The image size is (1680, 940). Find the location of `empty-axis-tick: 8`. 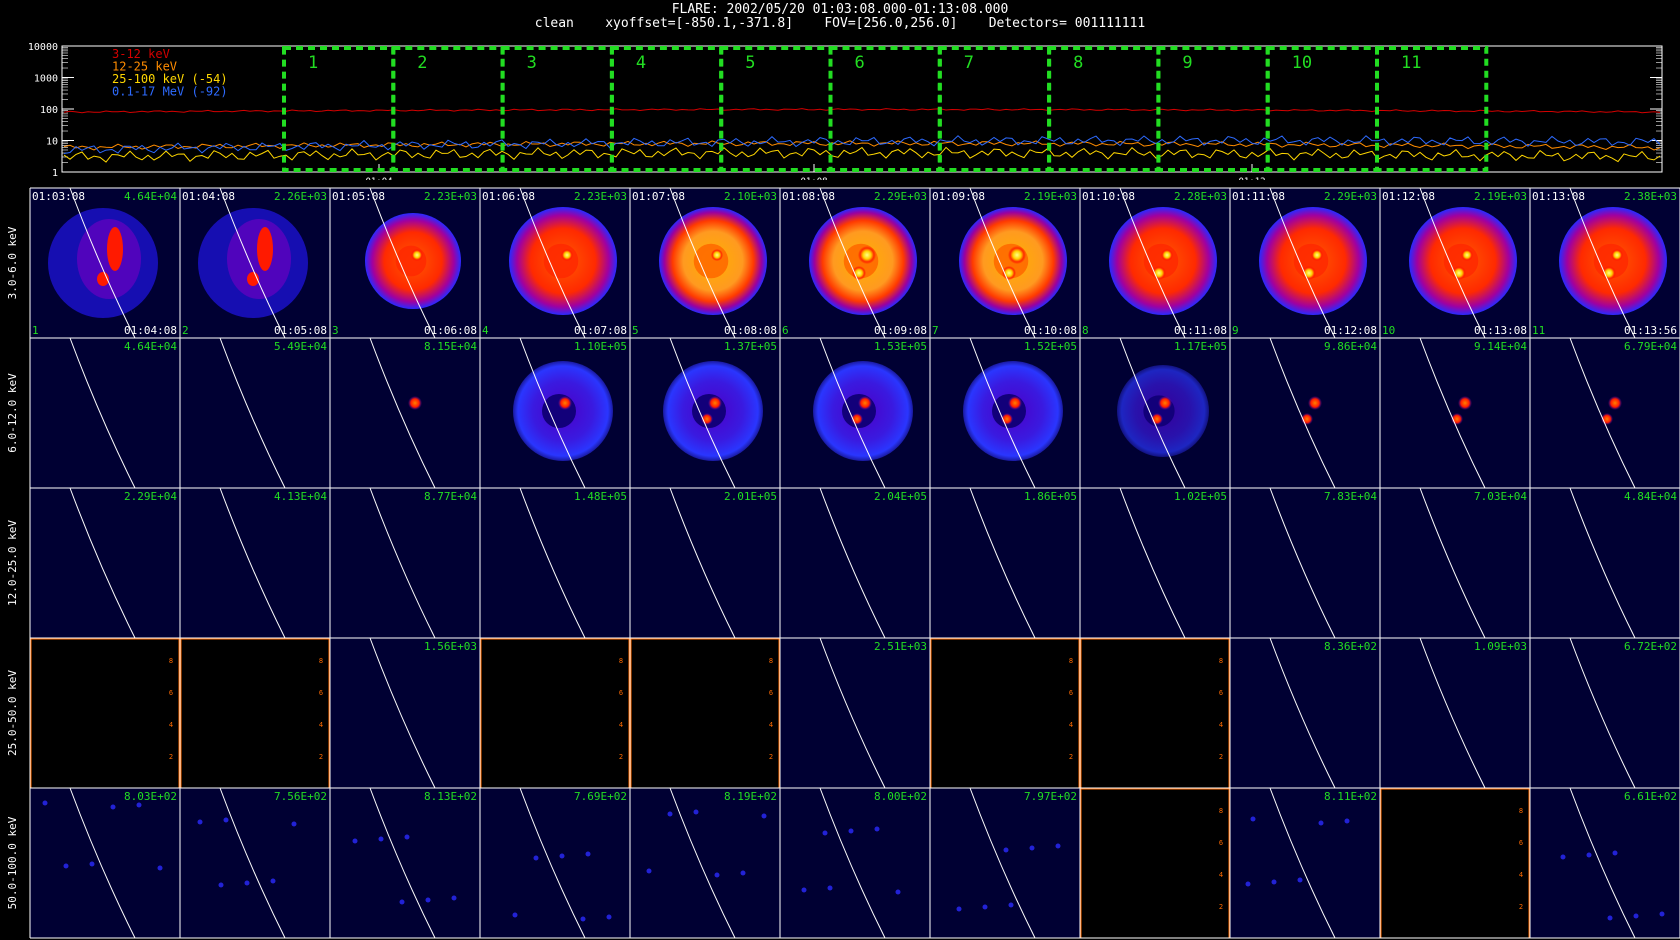

empty-axis-tick: 8 is located at coordinates (1221, 661).